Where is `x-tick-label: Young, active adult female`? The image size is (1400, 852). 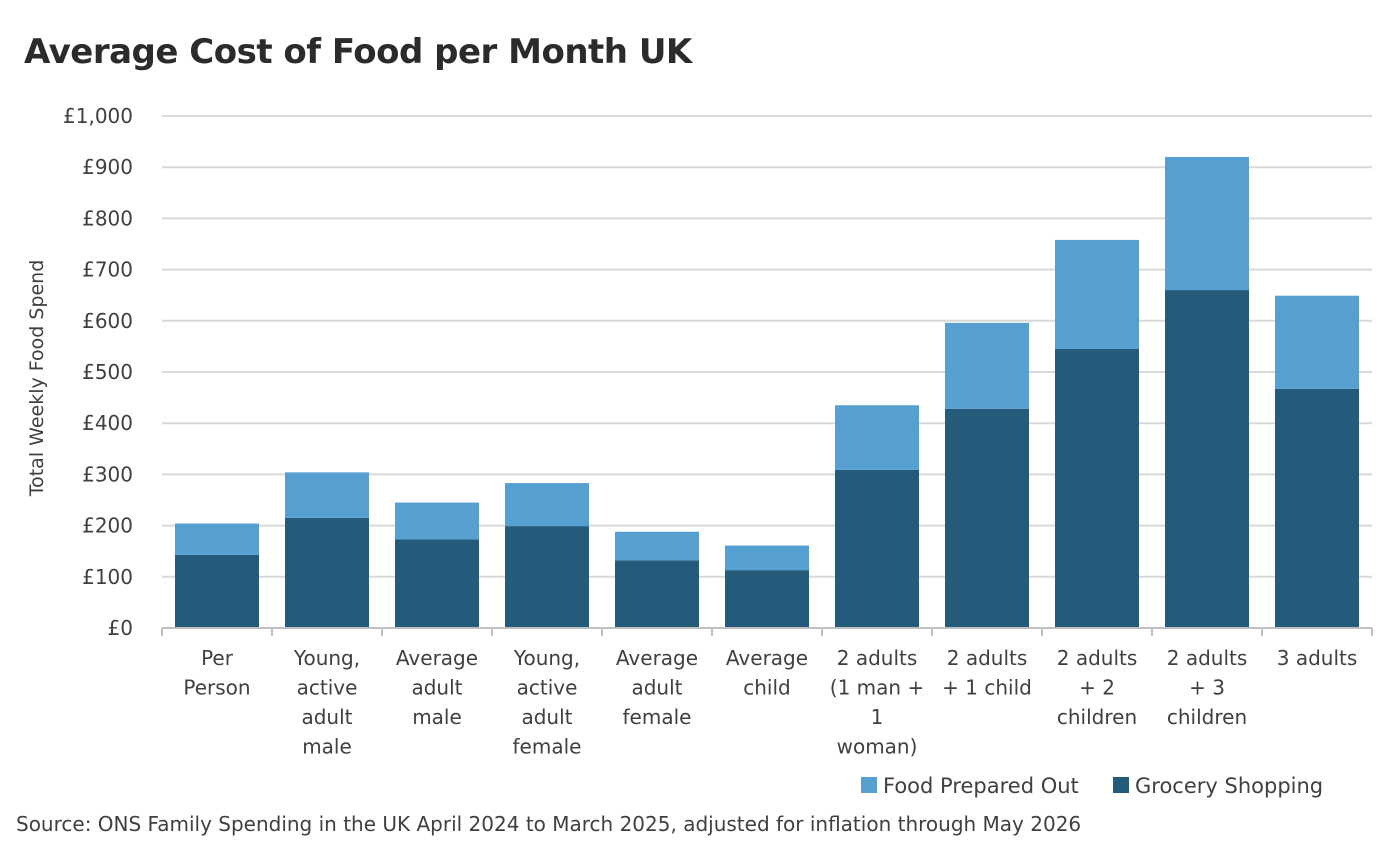 x-tick-label: Young, active adult female is located at coordinates (547, 702).